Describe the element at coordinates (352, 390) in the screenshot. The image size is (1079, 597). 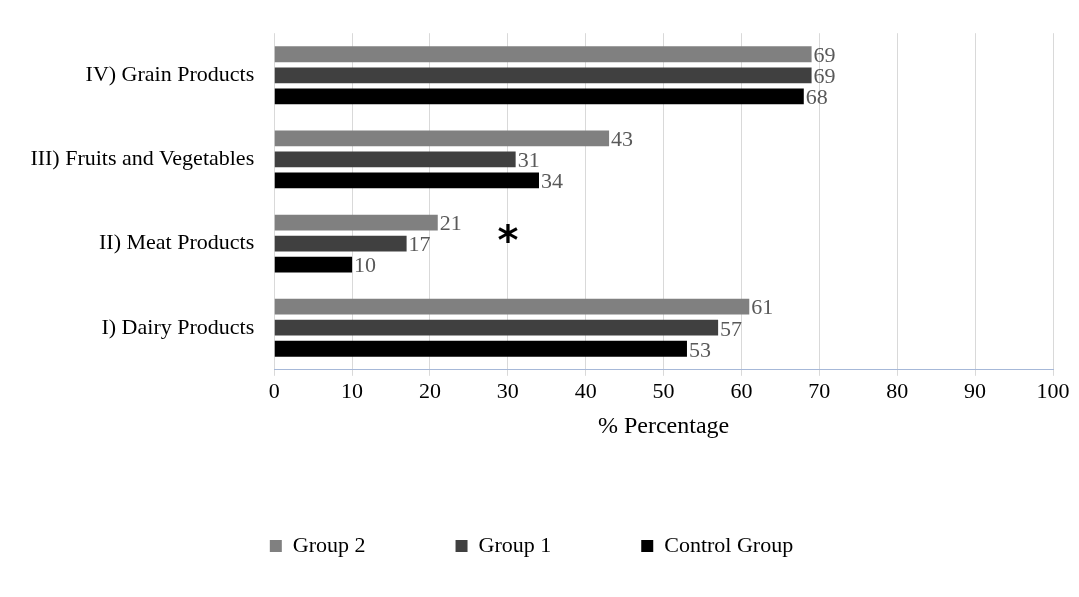
I see `x-tick-label: 10` at that location.